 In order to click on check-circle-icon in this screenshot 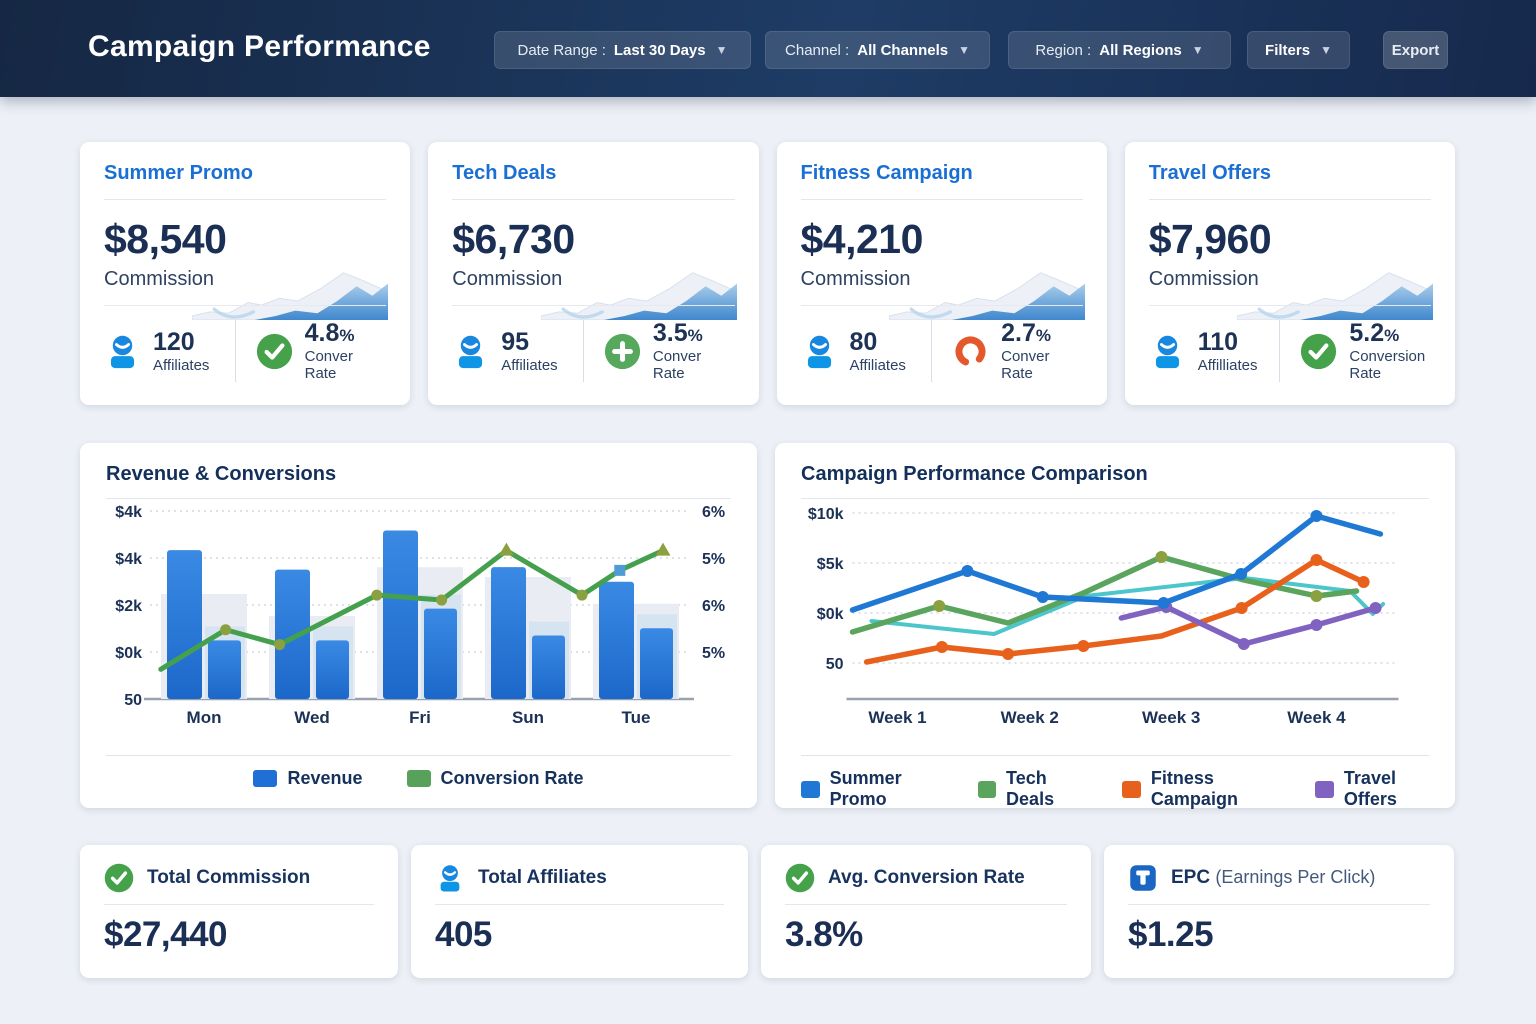, I will do `click(274, 351)`.